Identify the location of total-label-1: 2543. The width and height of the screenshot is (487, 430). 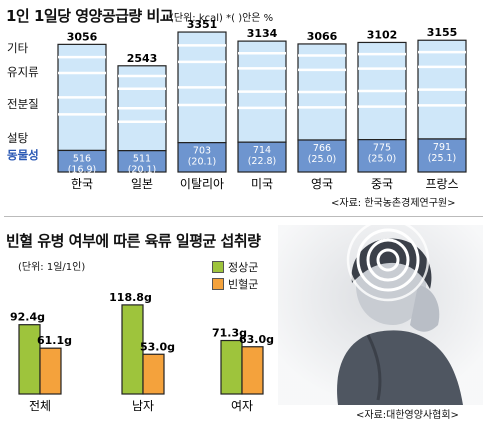
(142, 58).